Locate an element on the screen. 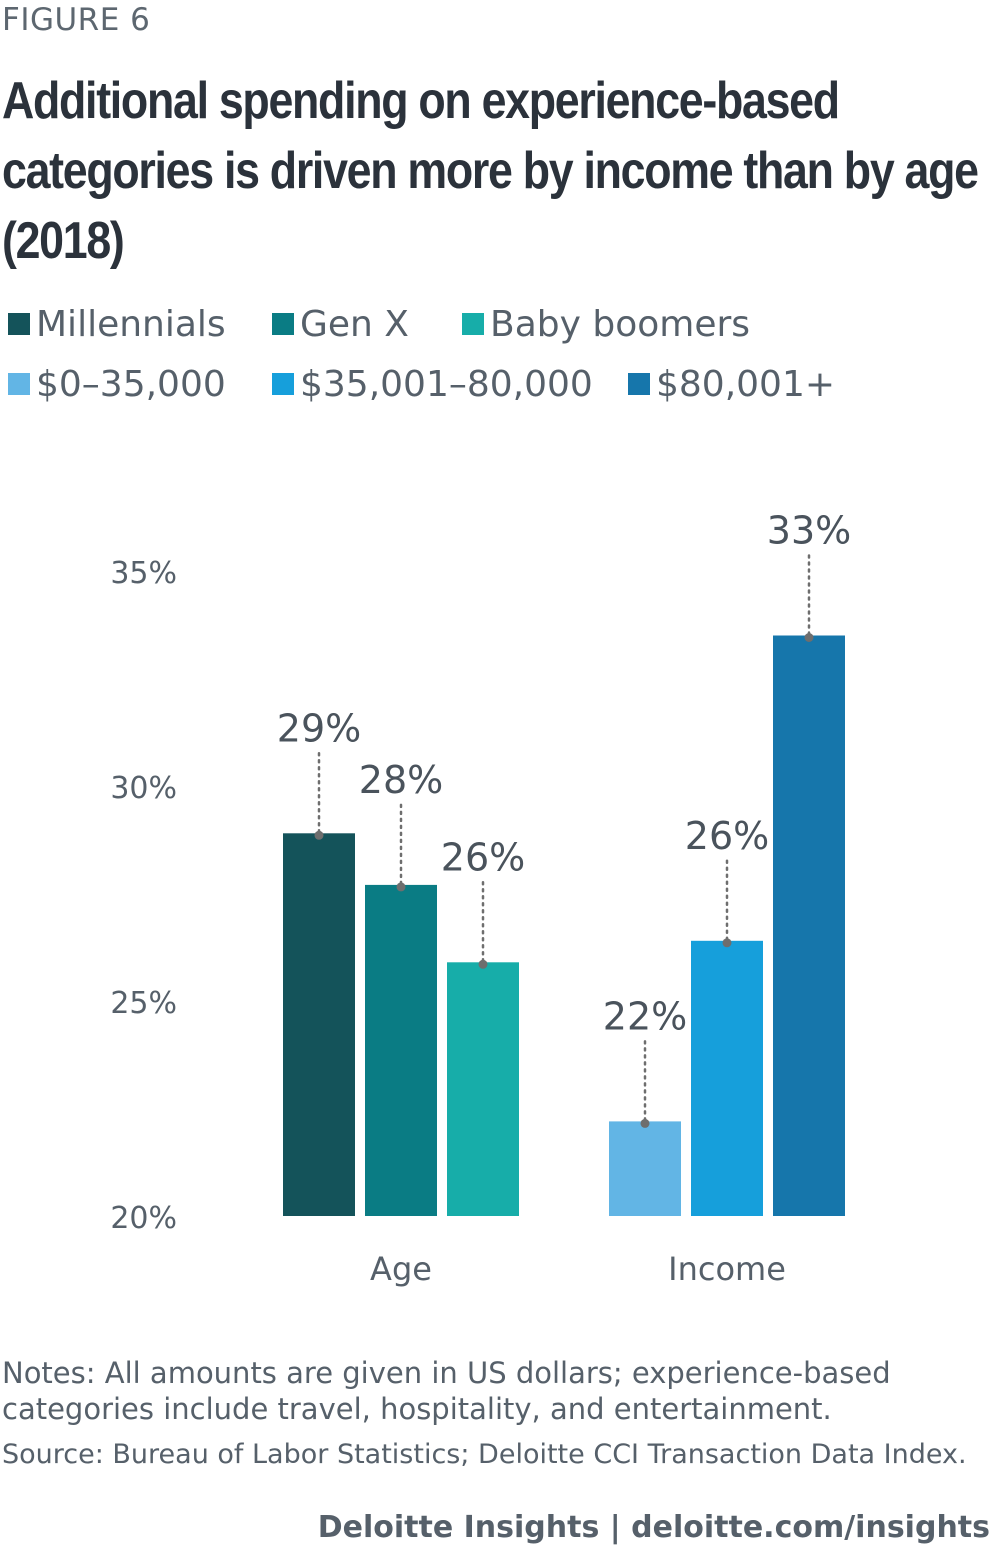  legend-label: $80,001+ is located at coordinates (746, 384).